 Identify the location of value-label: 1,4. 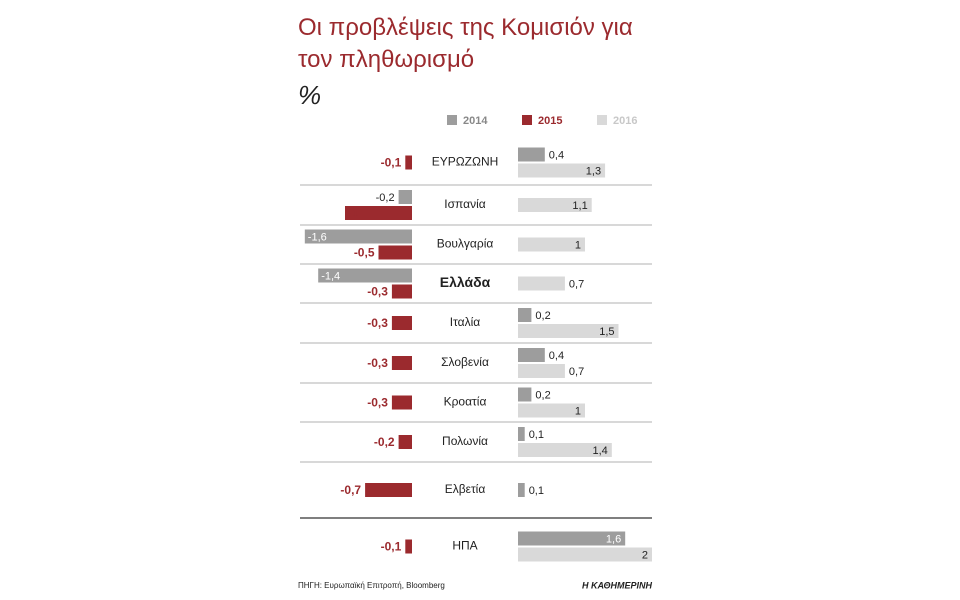
(600, 451).